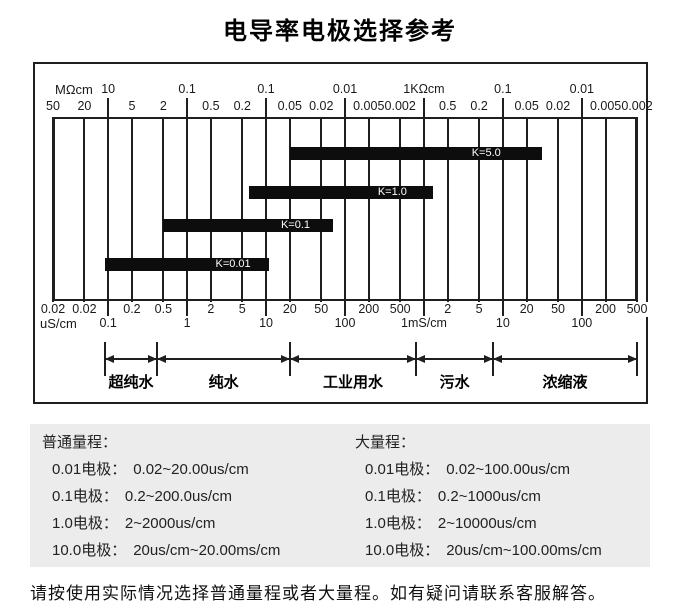  What do you see at coordinates (108, 323) in the screenshot?
I see `bottom-major-tick-label: 0.1` at bounding box center [108, 323].